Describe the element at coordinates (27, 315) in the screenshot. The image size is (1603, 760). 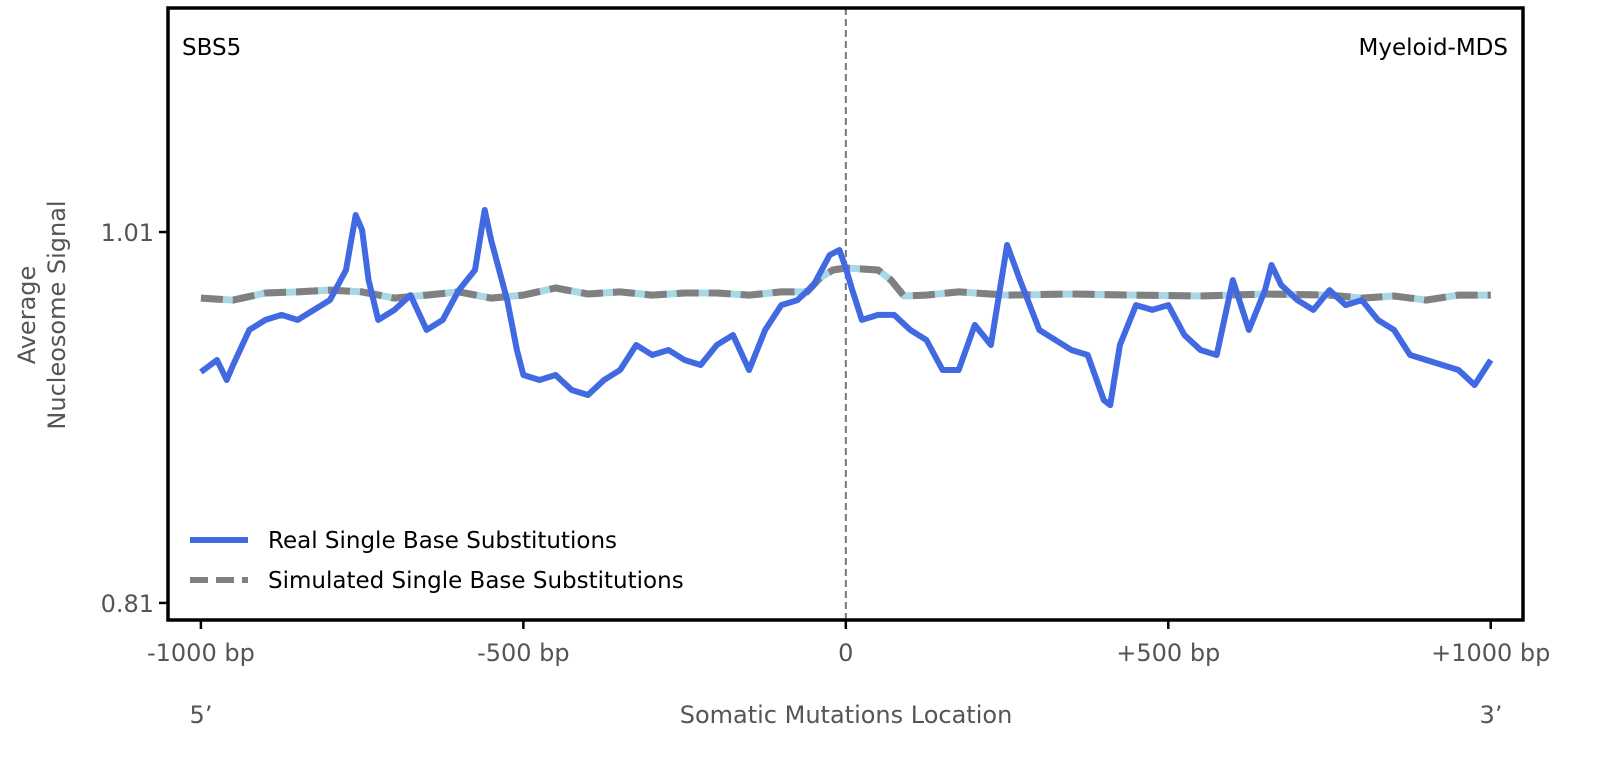
I see `y-axis-label-line1: Average` at that location.